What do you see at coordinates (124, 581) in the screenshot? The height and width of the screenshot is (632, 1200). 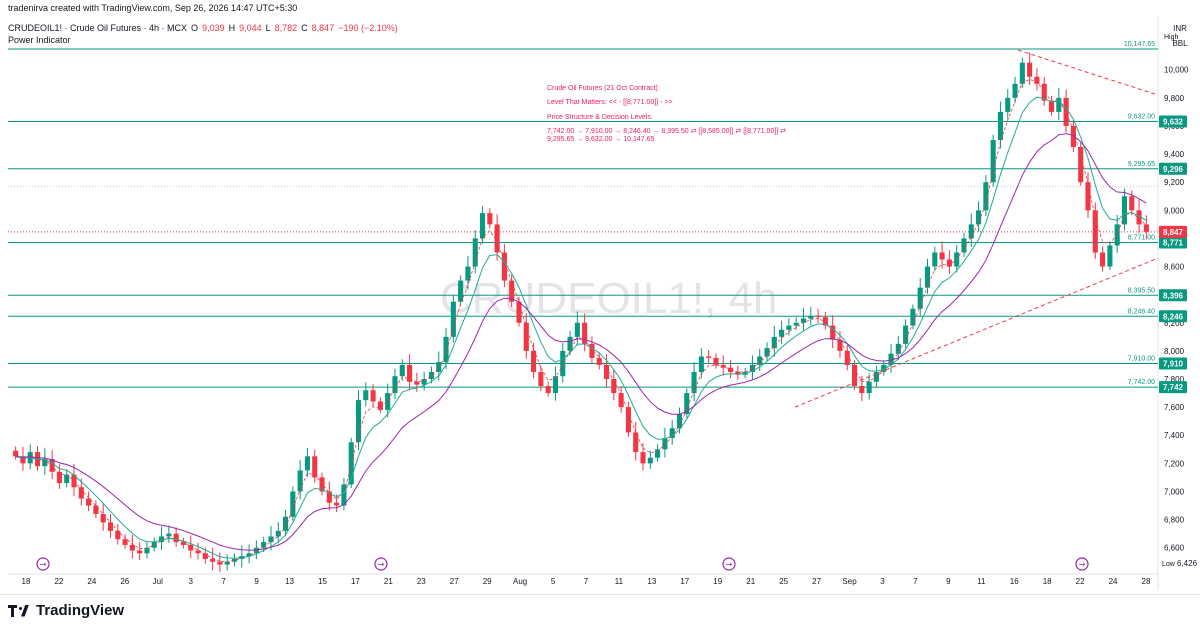 I see `time-tick-label: 26` at bounding box center [124, 581].